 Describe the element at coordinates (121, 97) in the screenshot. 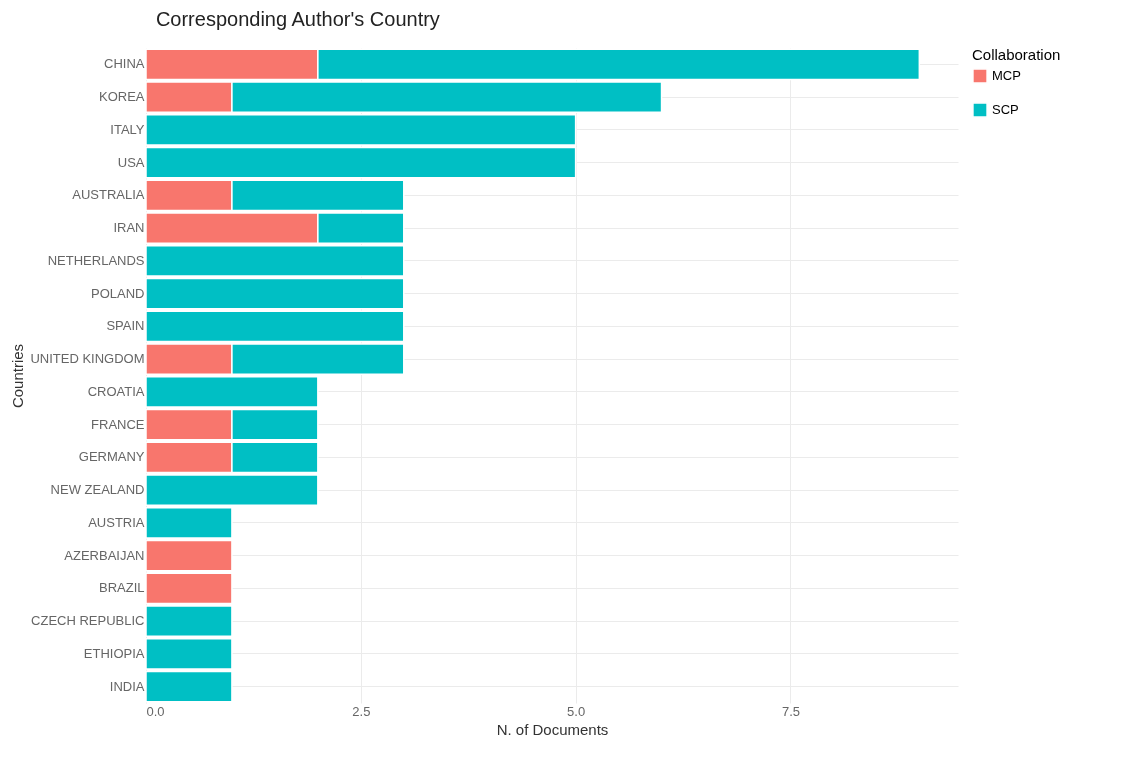

I see `y-tick-label: KOREA` at that location.